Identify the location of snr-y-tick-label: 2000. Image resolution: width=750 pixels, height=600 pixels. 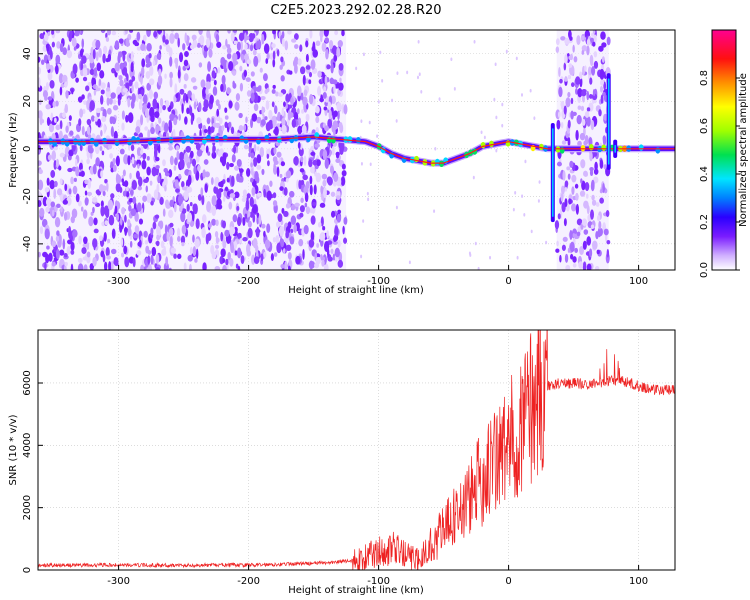
(27, 507).